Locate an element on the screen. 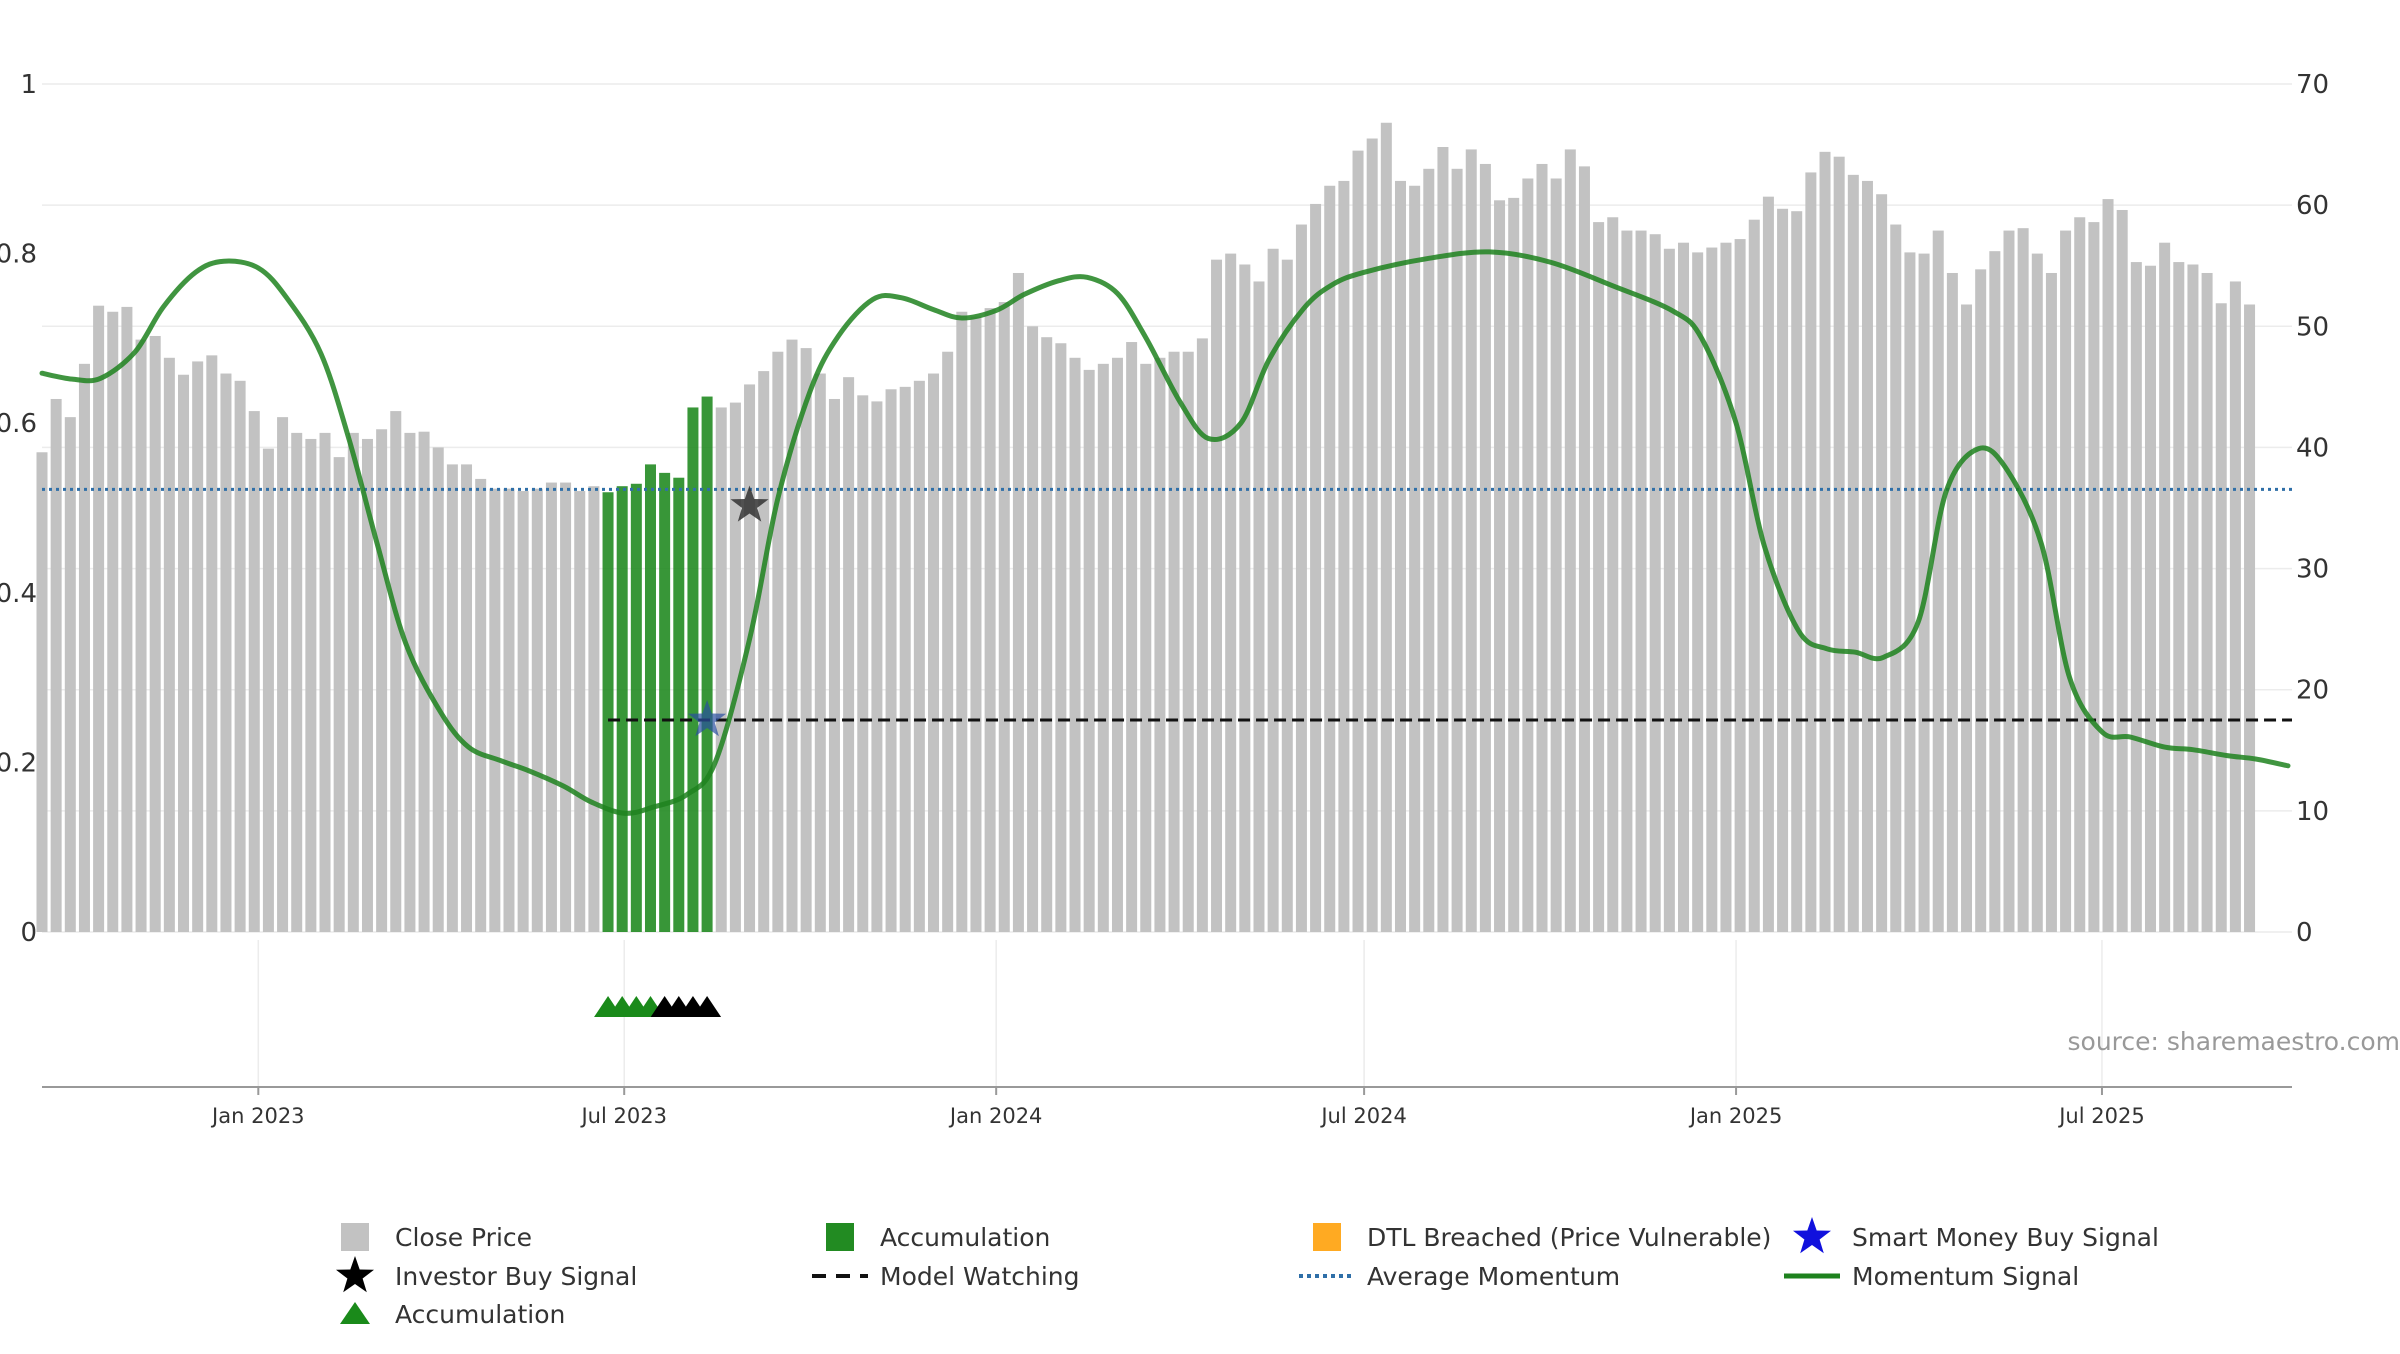 This screenshot has width=2400, height=1354. legend-item-watch: Model Watching is located at coordinates (946, 1276).